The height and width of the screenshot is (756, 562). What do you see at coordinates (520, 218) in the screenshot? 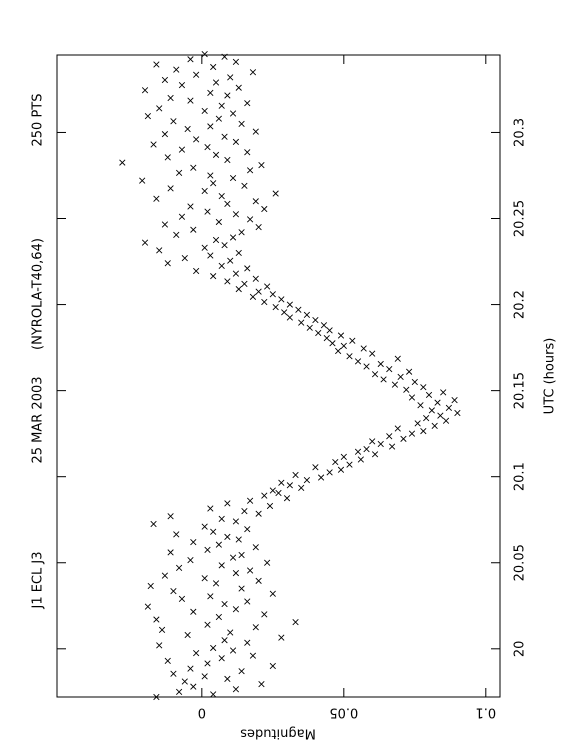
I see `x-tick-label: 20.25` at bounding box center [520, 218].